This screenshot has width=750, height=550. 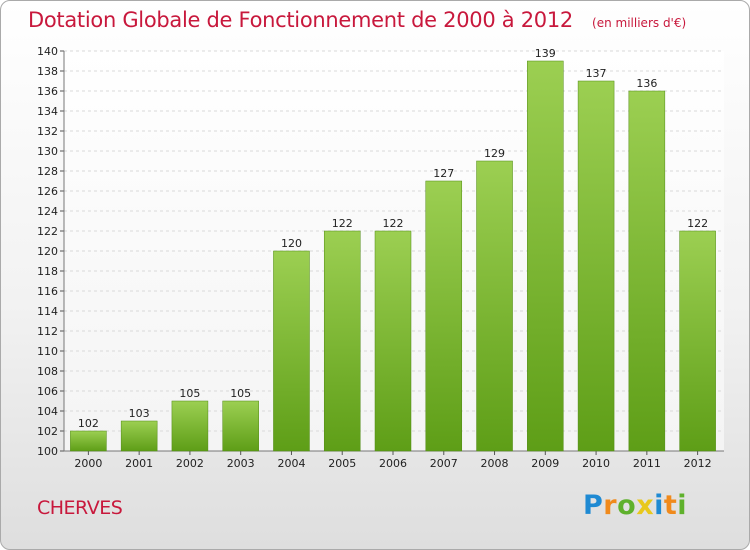 I want to click on commune-name: CHERVES, so click(x=80, y=508).